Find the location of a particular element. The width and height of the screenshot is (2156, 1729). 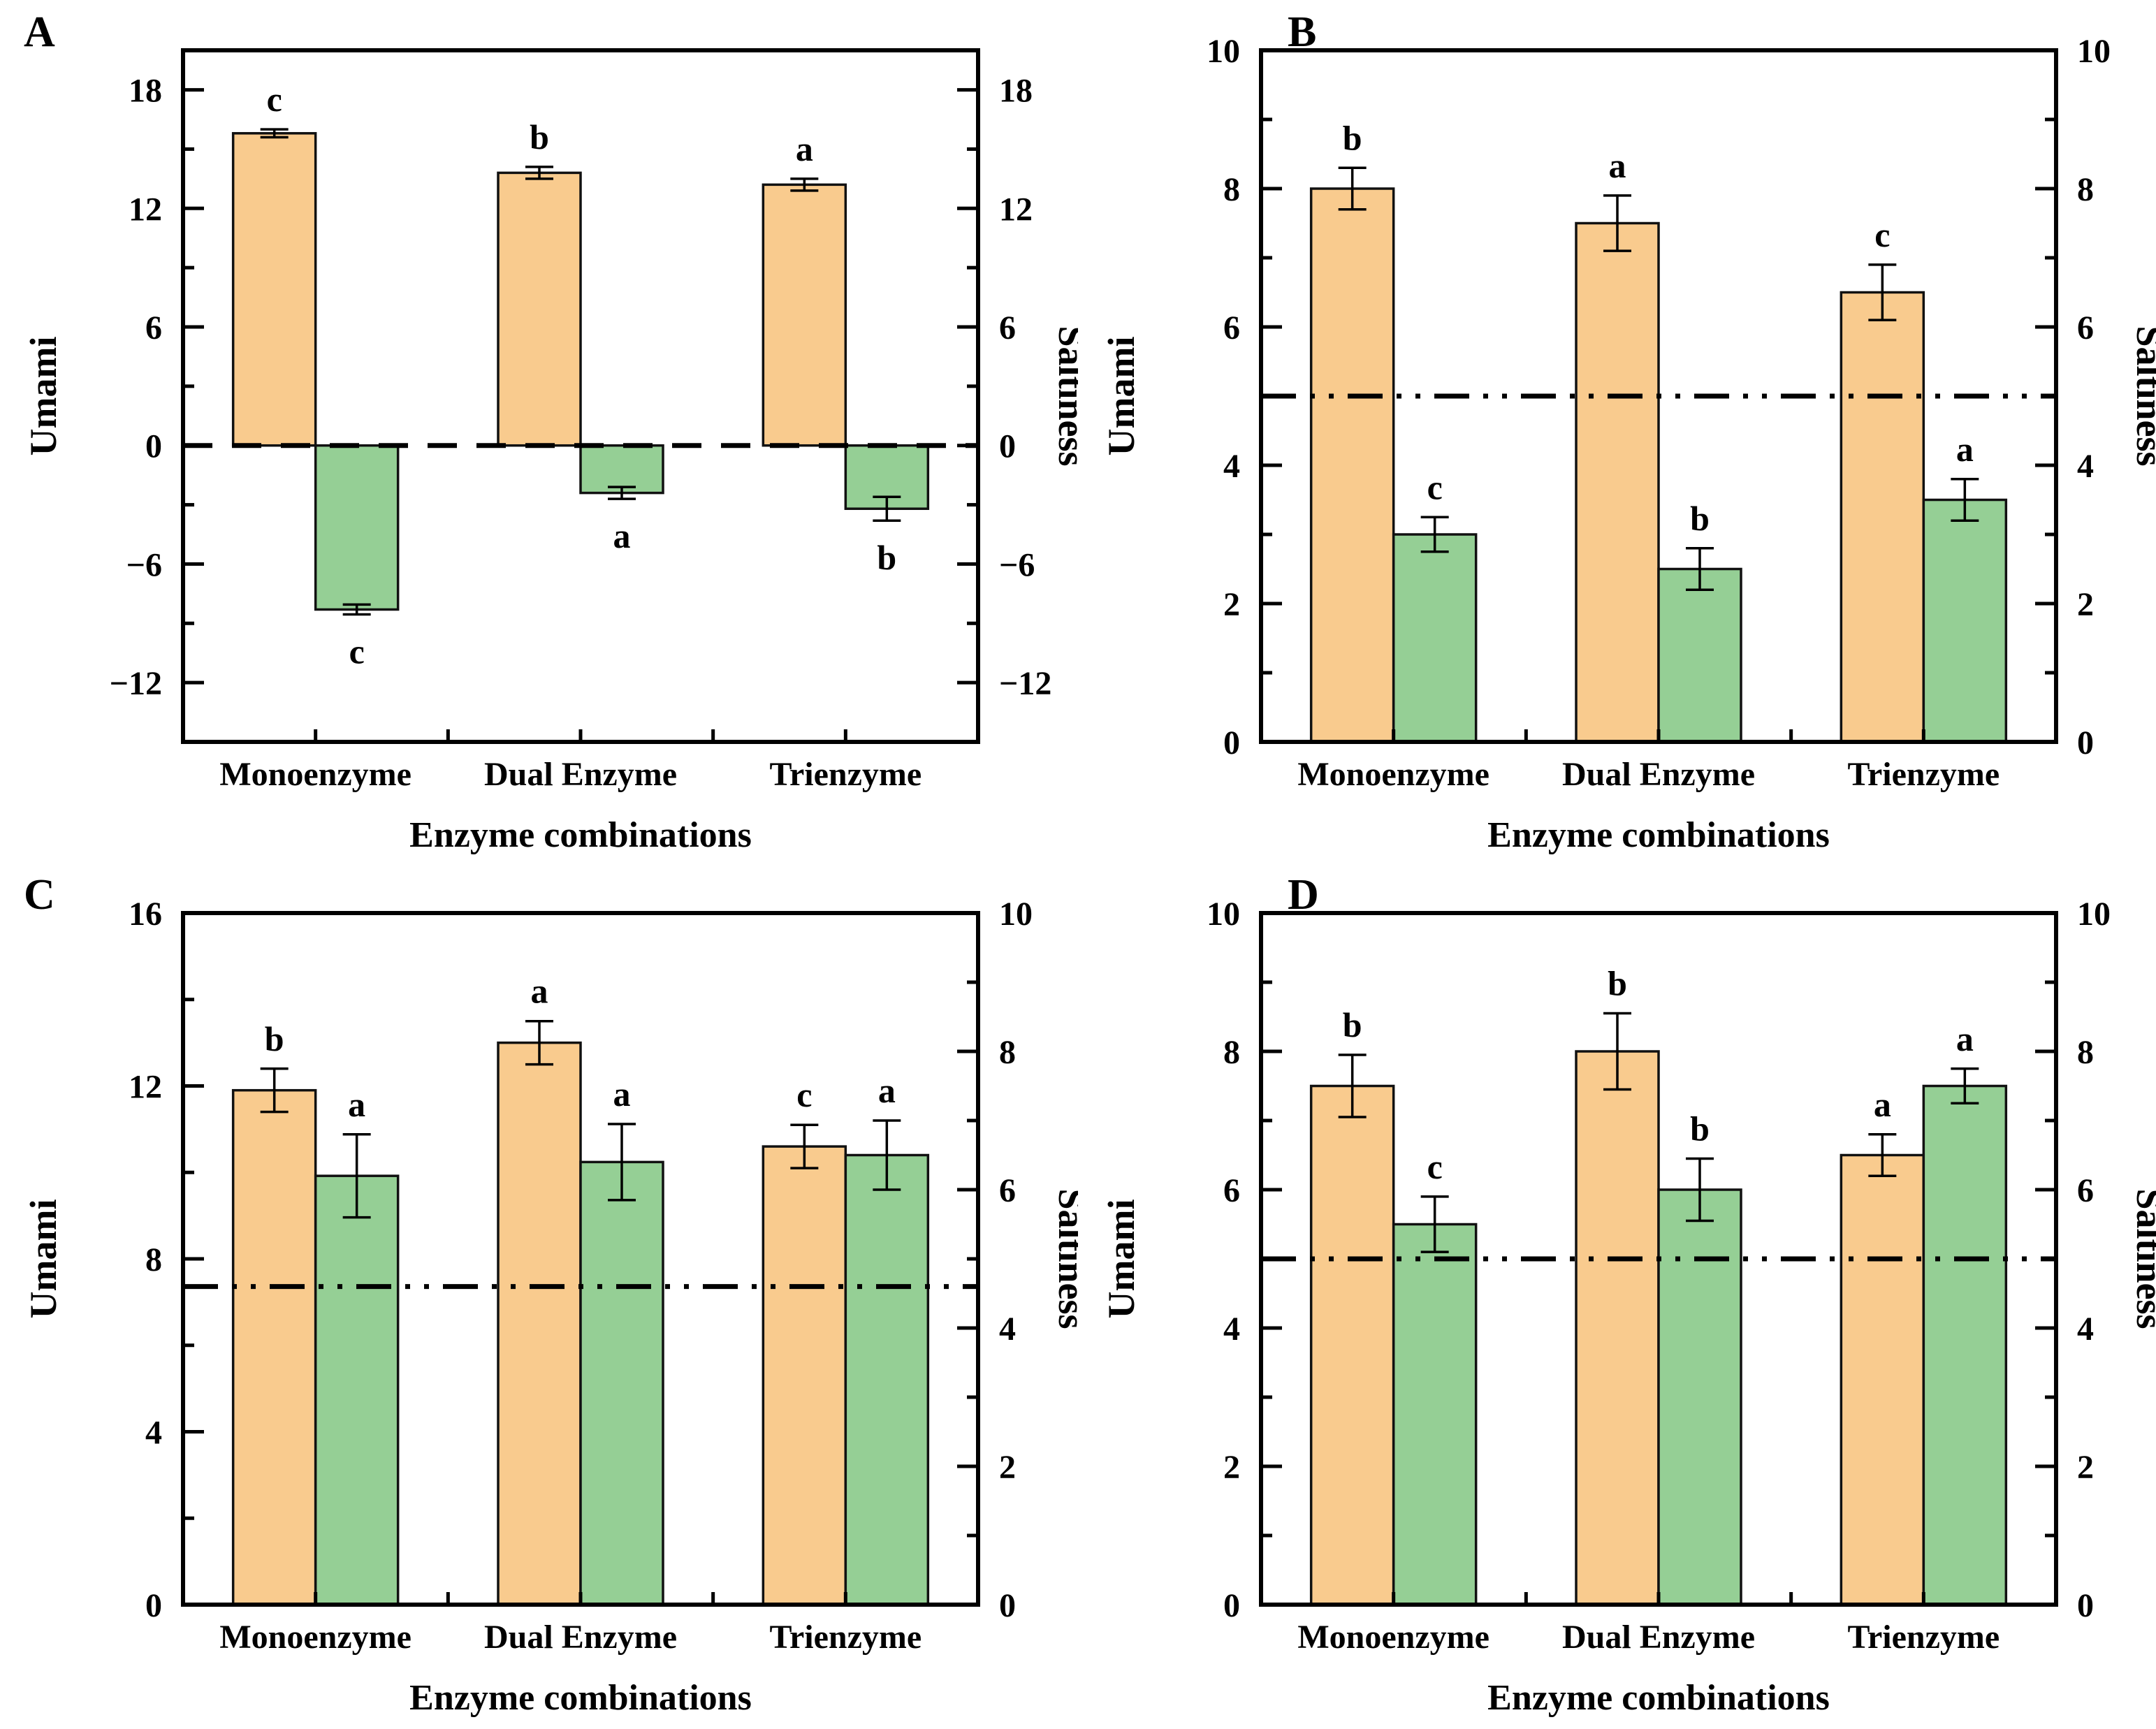

D-category-label-trienzyme: Trienzyme is located at coordinates (1923, 1637).